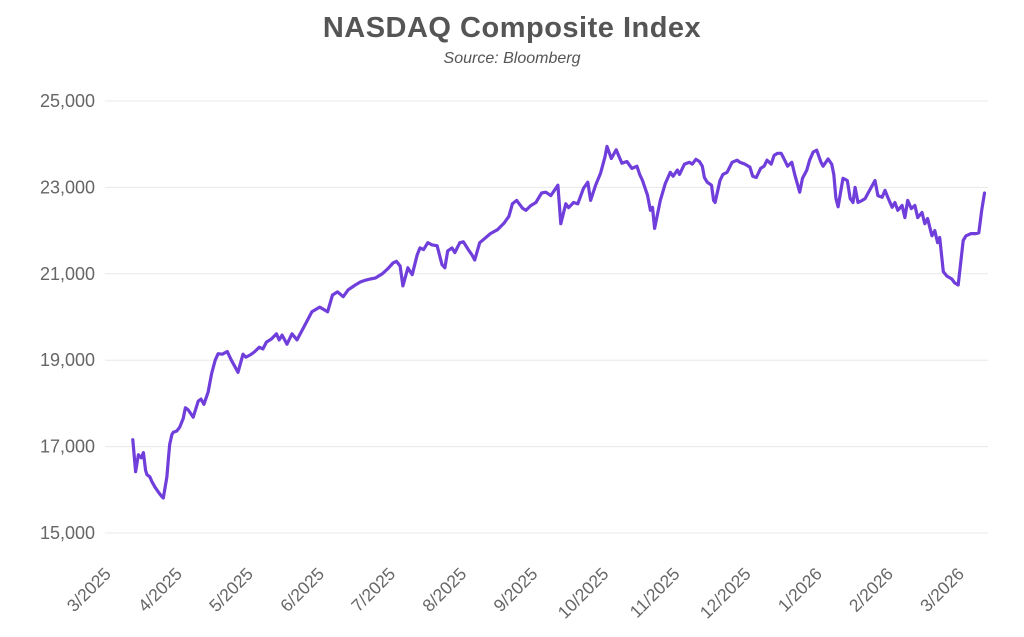 The image size is (1024, 637). Describe the element at coordinates (160, 590) in the screenshot. I see `x-tick-label: 4/2025` at that location.